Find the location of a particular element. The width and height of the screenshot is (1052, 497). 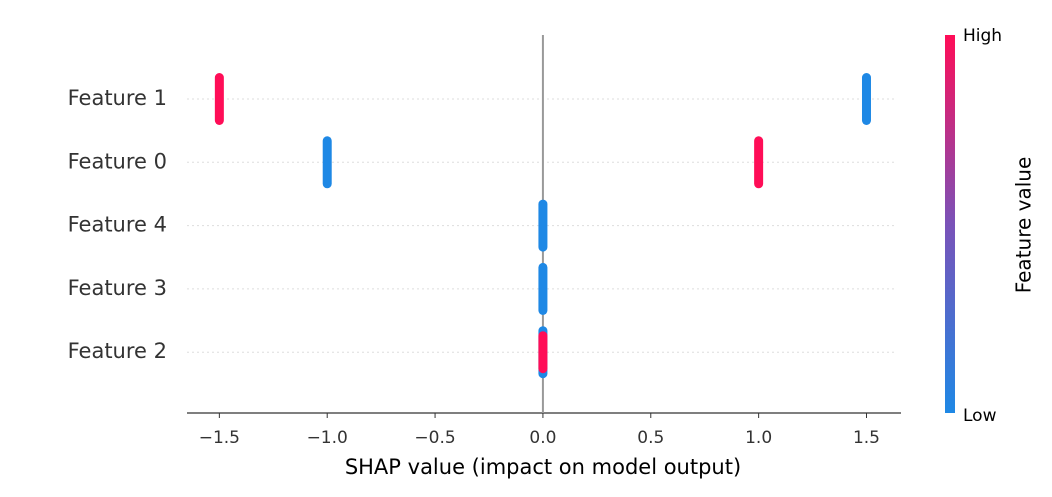

x-tick-label: 1.0 is located at coordinates (758, 438).